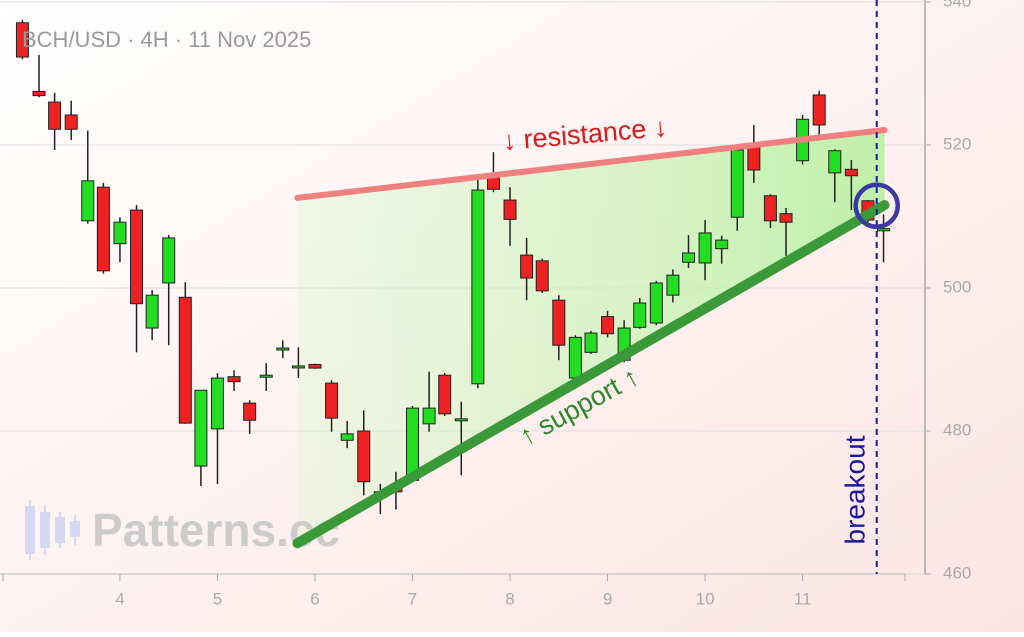 The width and height of the screenshot is (1024, 637). What do you see at coordinates (803, 598) in the screenshot?
I see `x-tick-label: 11` at bounding box center [803, 598].